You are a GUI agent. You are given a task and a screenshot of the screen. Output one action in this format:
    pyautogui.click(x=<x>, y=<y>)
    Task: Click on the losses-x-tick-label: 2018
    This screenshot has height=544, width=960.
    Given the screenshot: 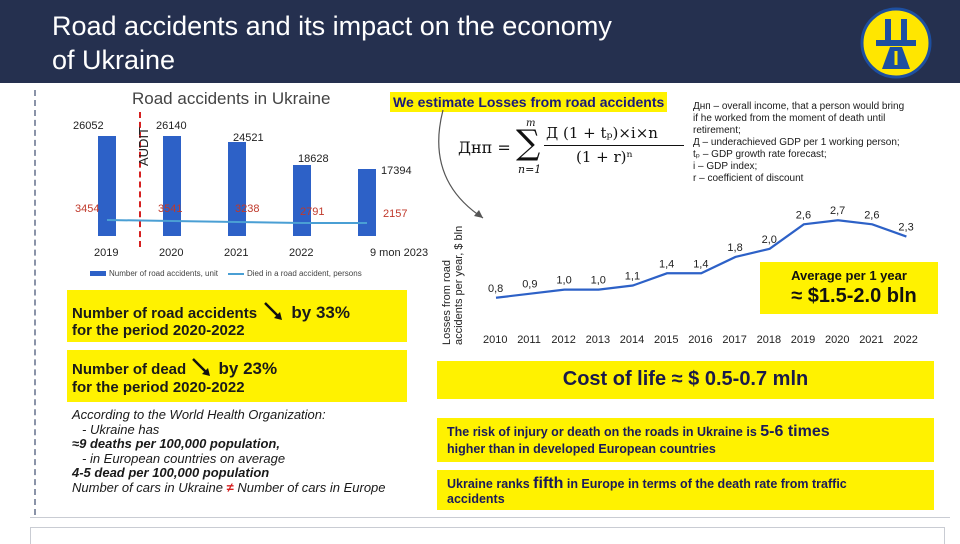 What is the action you would take?
    pyautogui.click(x=769, y=340)
    